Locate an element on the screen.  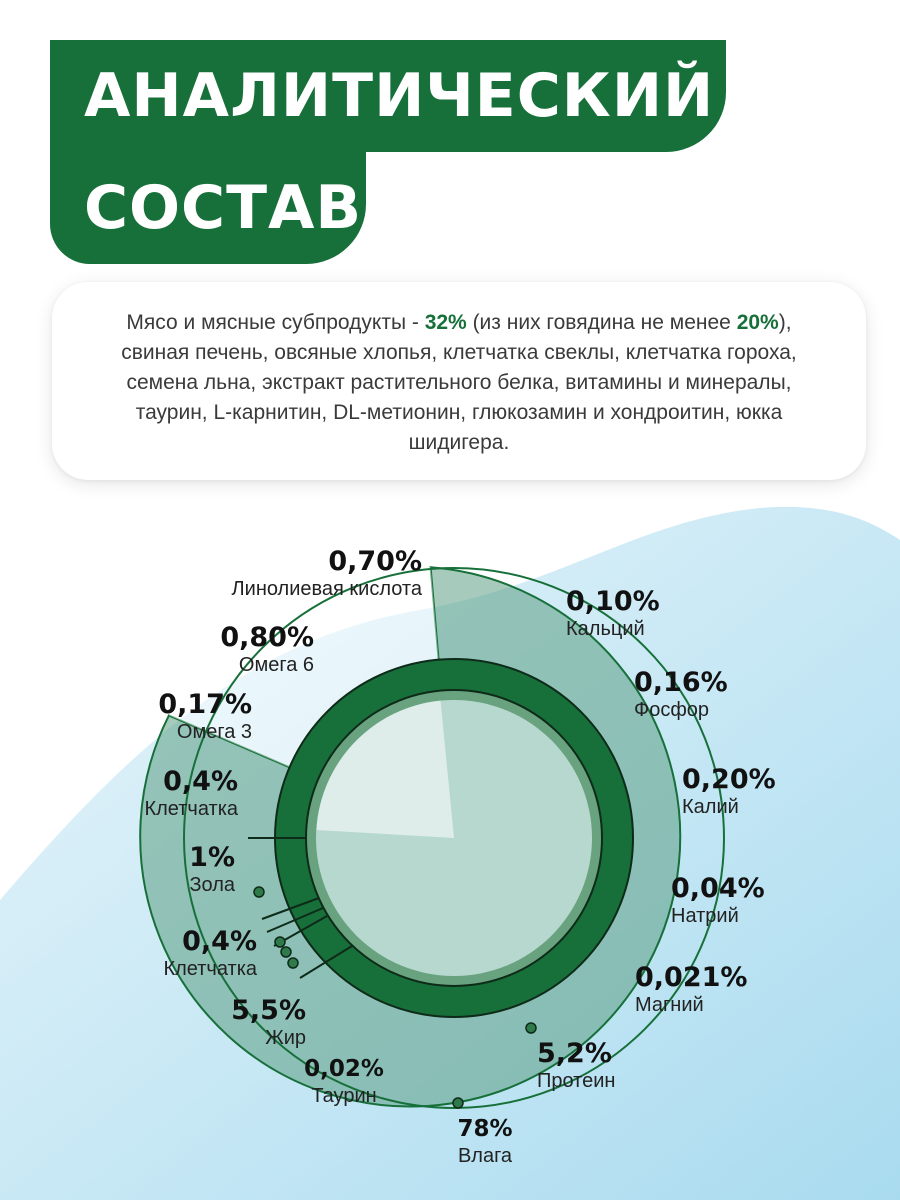
label-ash: 1% Зола is located at coordinates (212, 870).